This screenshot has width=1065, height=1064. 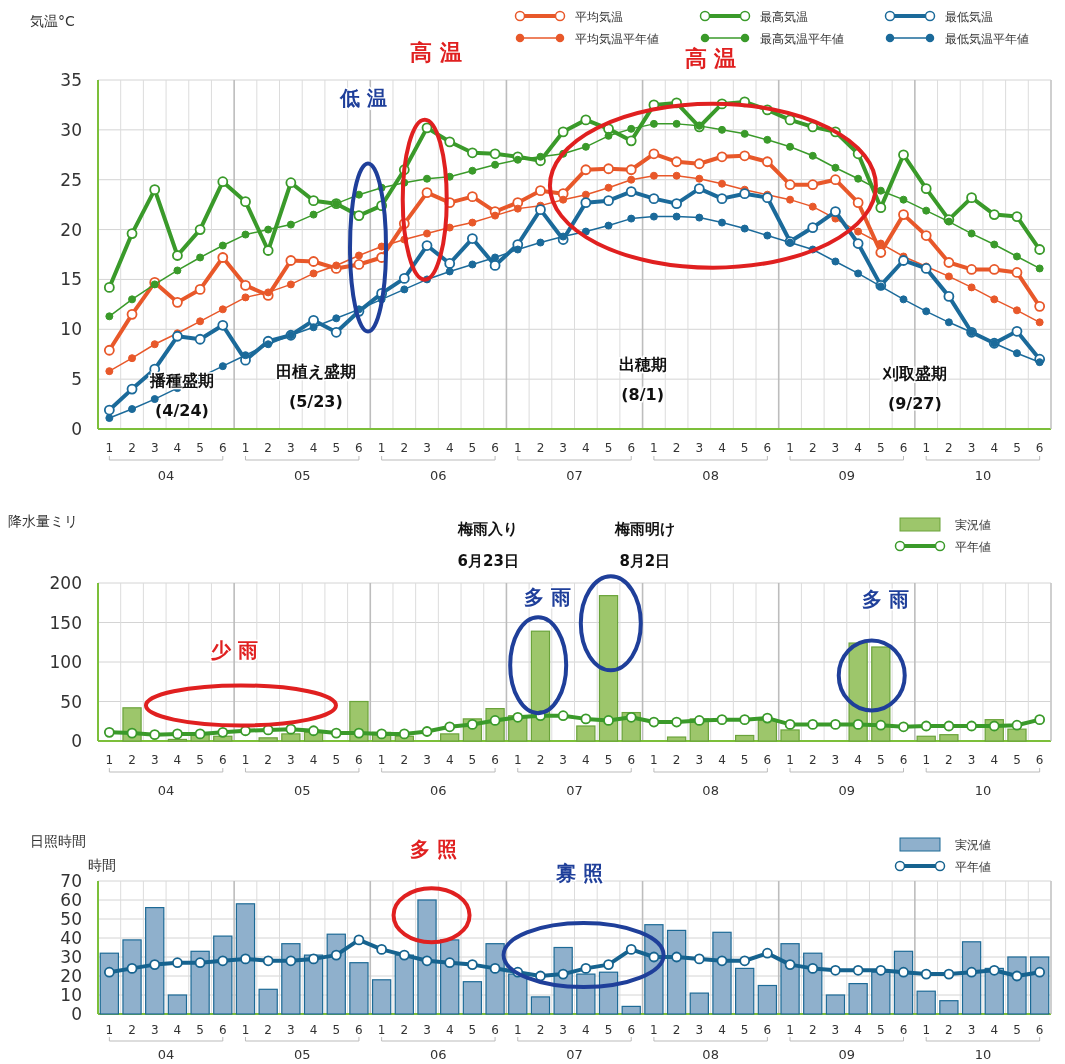 What do you see at coordinates (65, 583) in the screenshot?
I see `y-tick-label: 200` at bounding box center [65, 583].